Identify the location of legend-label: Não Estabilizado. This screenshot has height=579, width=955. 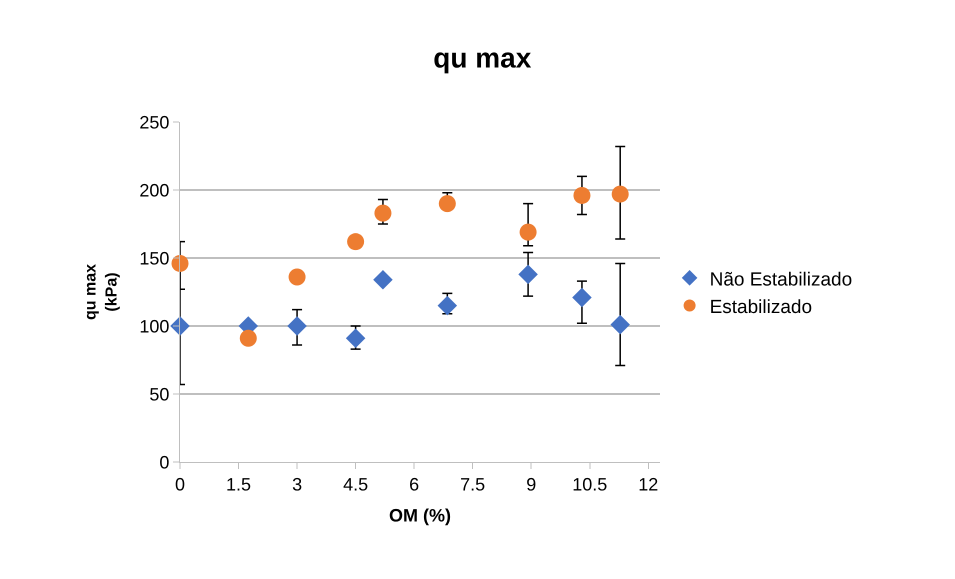
(781, 279).